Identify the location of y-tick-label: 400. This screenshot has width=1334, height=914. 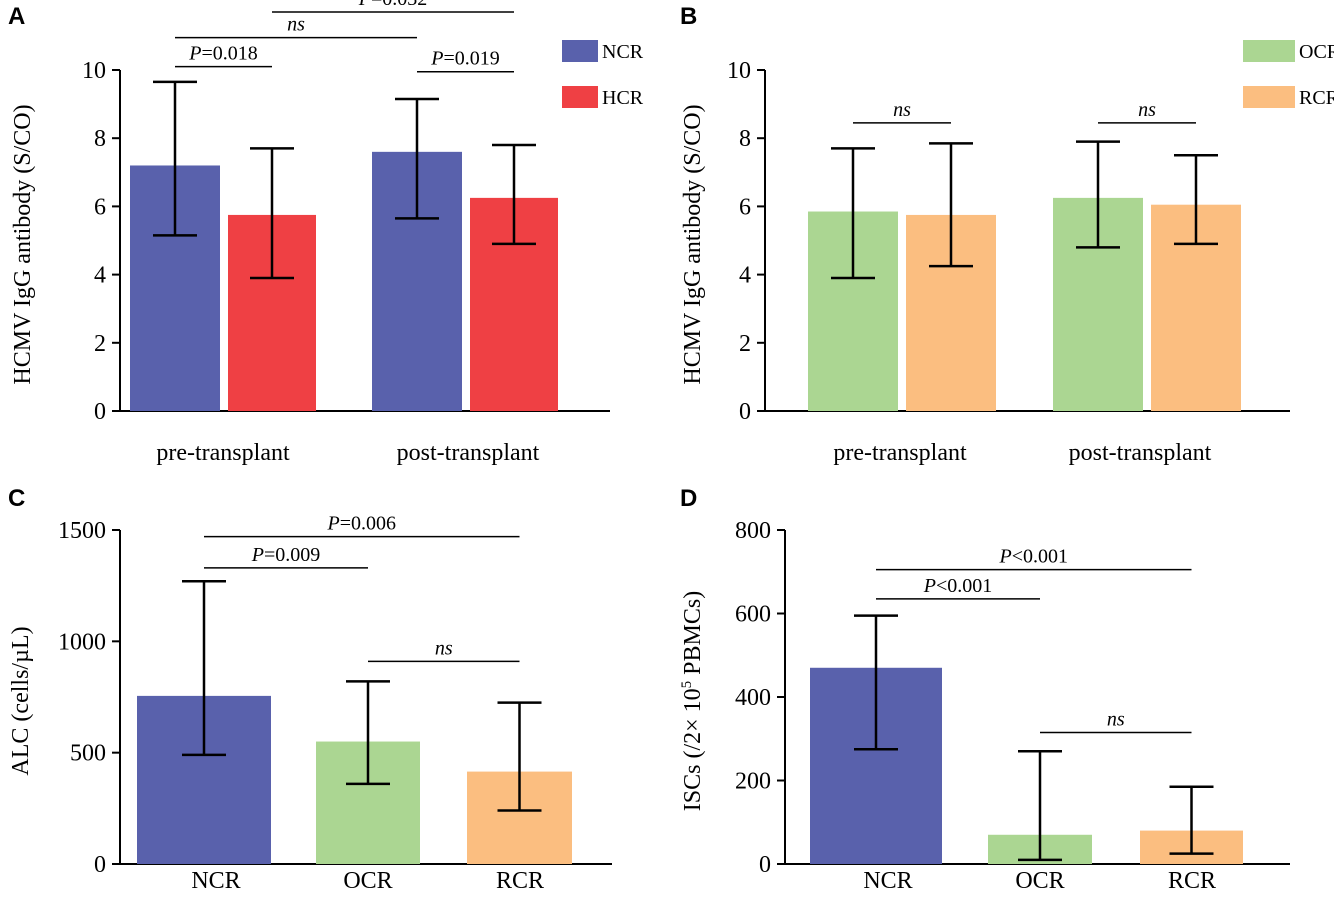
(753, 698).